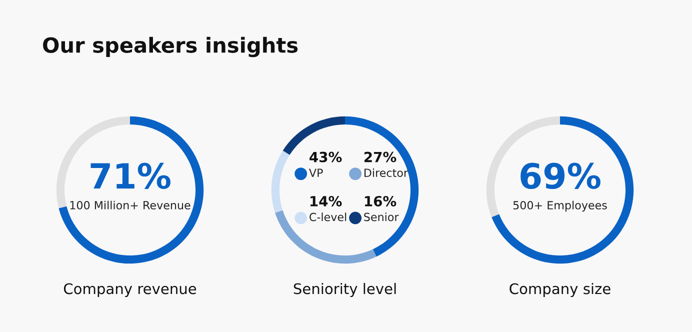  Describe the element at coordinates (328, 217) in the screenshot. I see `legend-label: C-level` at that location.